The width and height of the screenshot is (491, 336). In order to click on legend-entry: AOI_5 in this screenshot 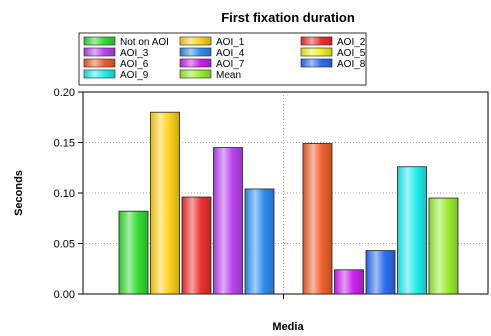, I will do `click(351, 53)`.